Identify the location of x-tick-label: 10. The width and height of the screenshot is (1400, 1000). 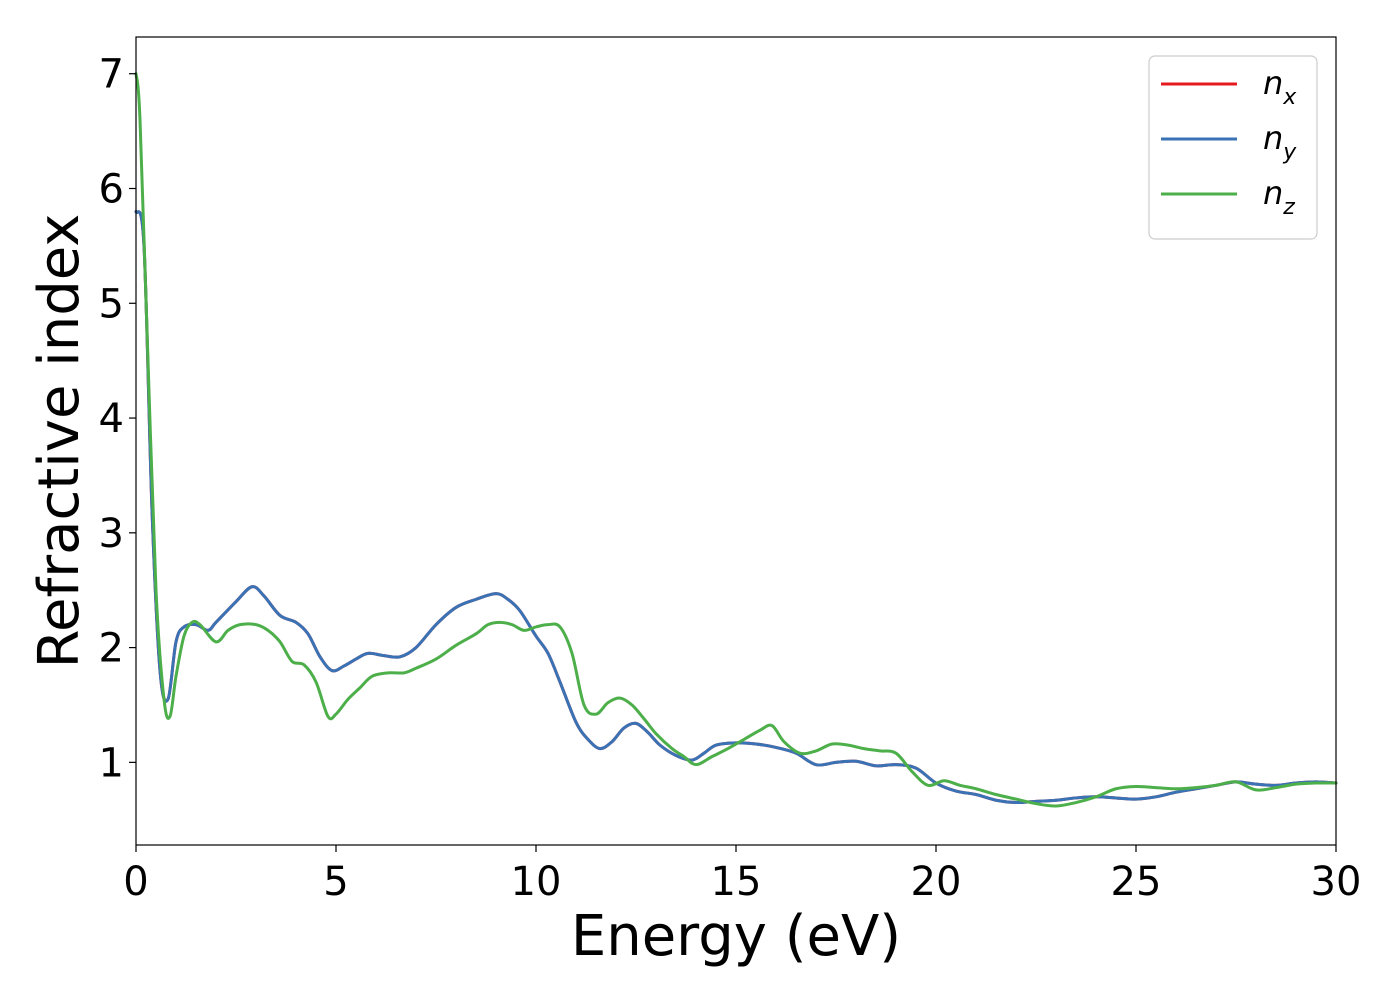
(536, 882).